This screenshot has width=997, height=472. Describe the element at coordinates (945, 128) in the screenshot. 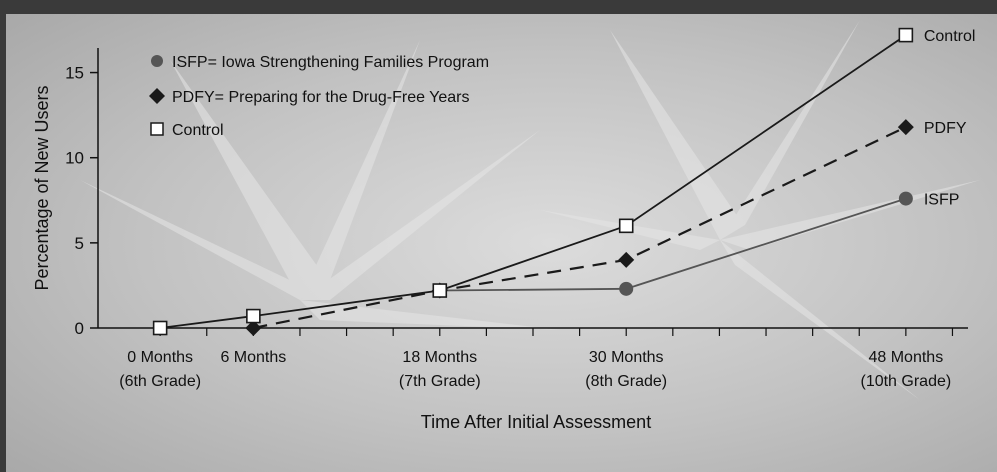

I see `series-end-label-pdfy: PDFY` at that location.